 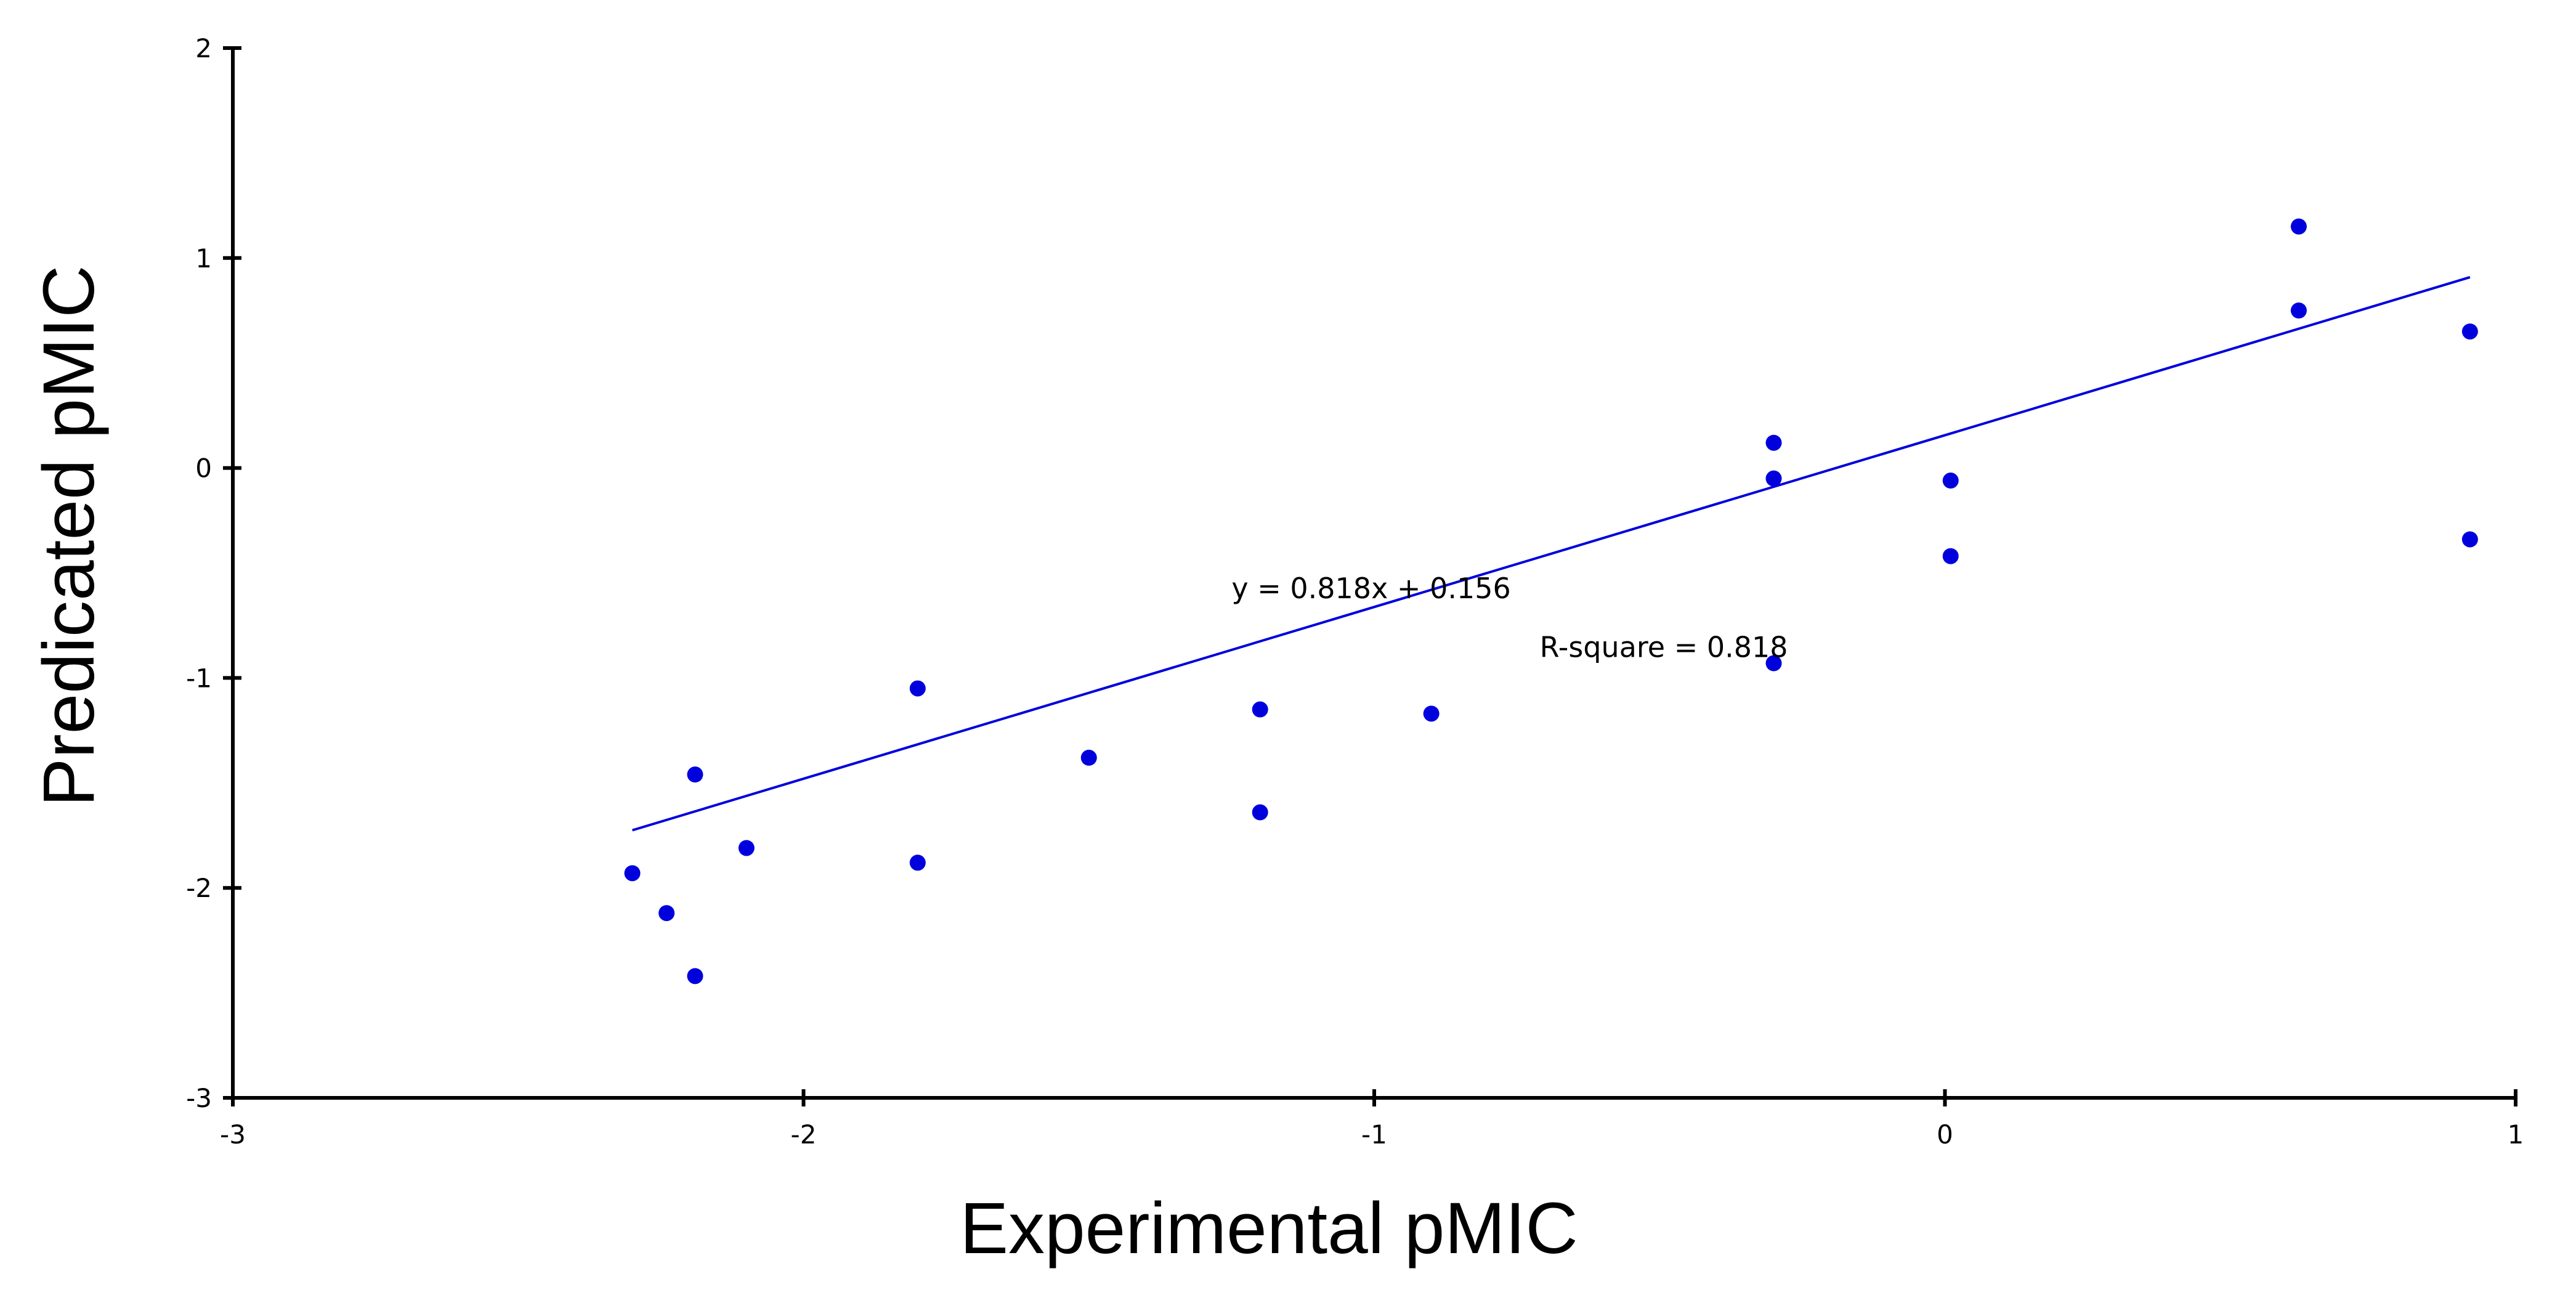 What do you see at coordinates (1509, 618) in the screenshot?
I see `annotations: y = 0.818x + 0.156 R-square = 0.818` at bounding box center [1509, 618].